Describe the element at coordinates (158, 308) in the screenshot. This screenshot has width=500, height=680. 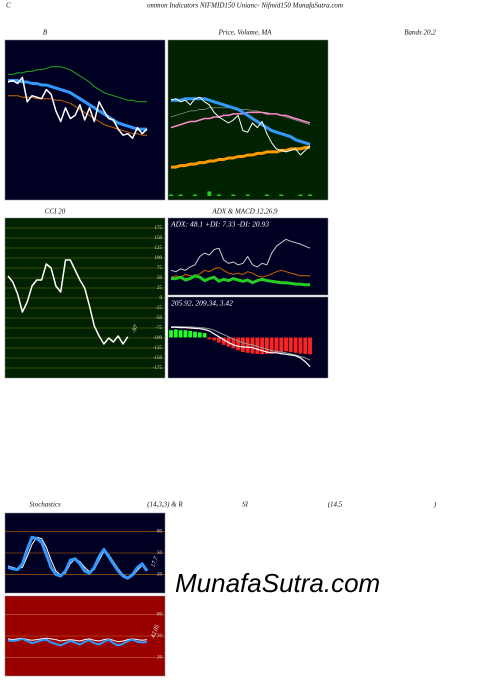
I see `y-tick-label: -25` at that location.